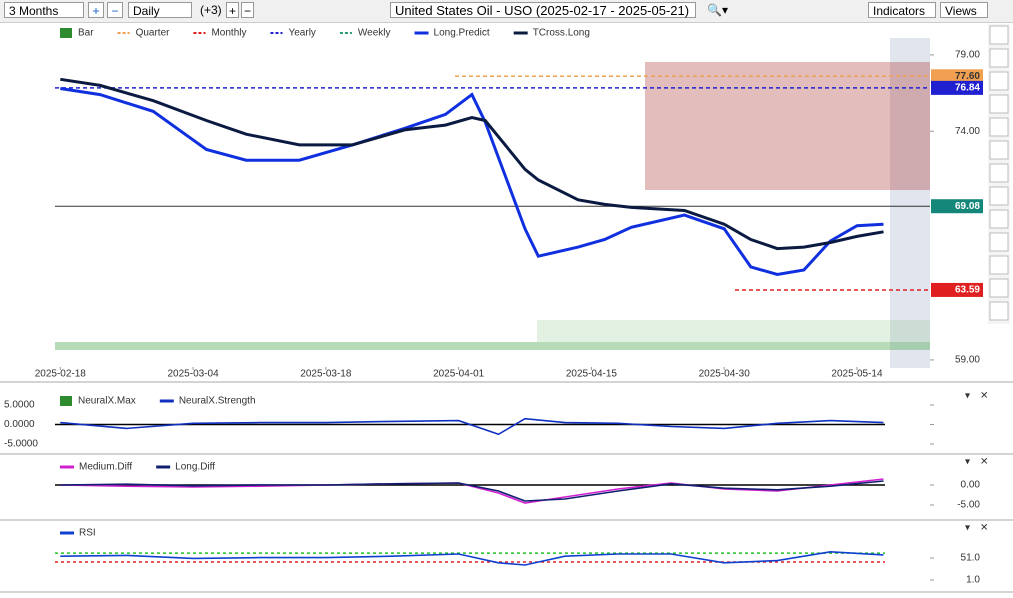 This screenshot has width=1013, height=598. I want to click on y-tick-label: 59.00, so click(967, 360).